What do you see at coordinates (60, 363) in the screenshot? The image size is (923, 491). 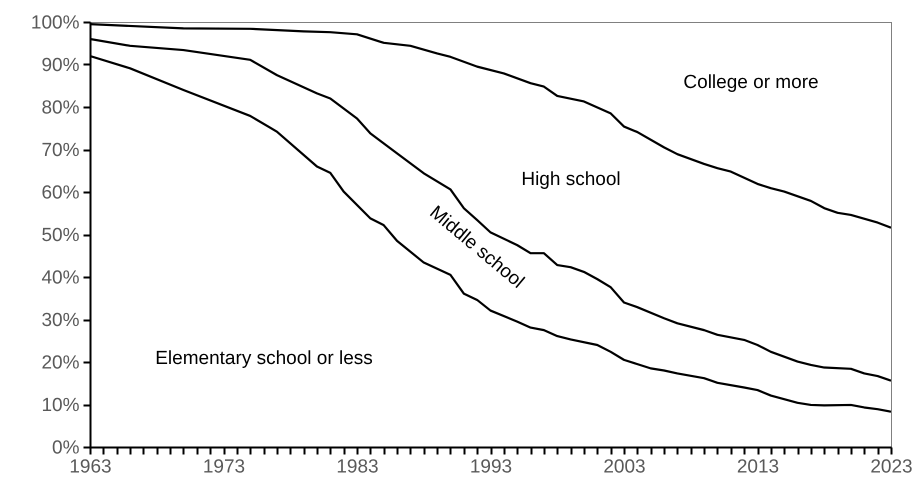 I see `y-tick-label: 20%` at bounding box center [60, 363].